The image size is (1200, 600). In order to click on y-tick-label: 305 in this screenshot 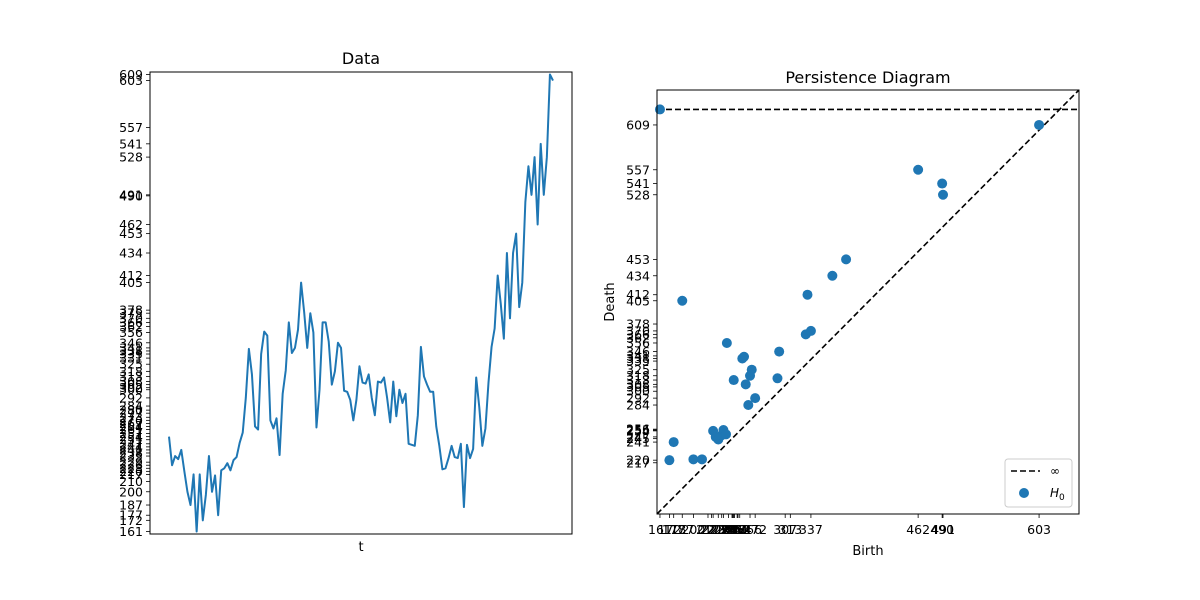, I will do `click(131, 384)`.